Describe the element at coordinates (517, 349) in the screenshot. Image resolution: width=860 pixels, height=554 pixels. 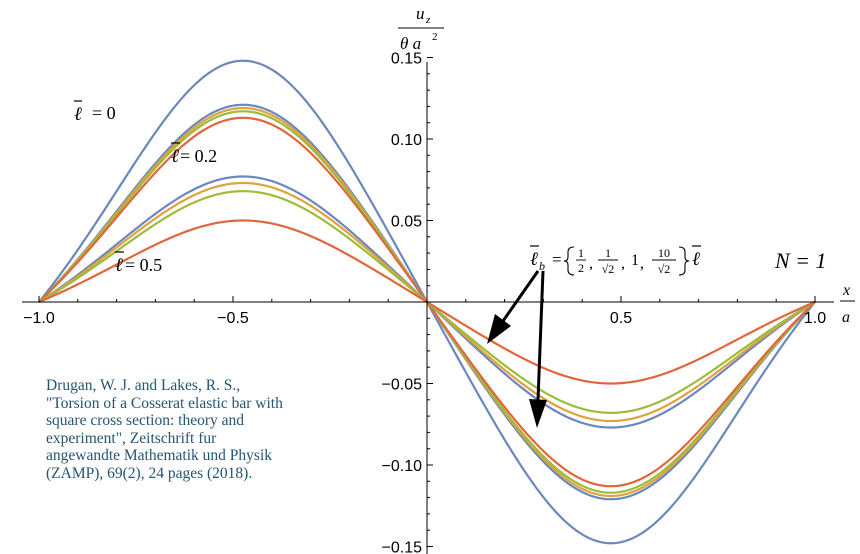
I see `annotation-arrows` at that location.